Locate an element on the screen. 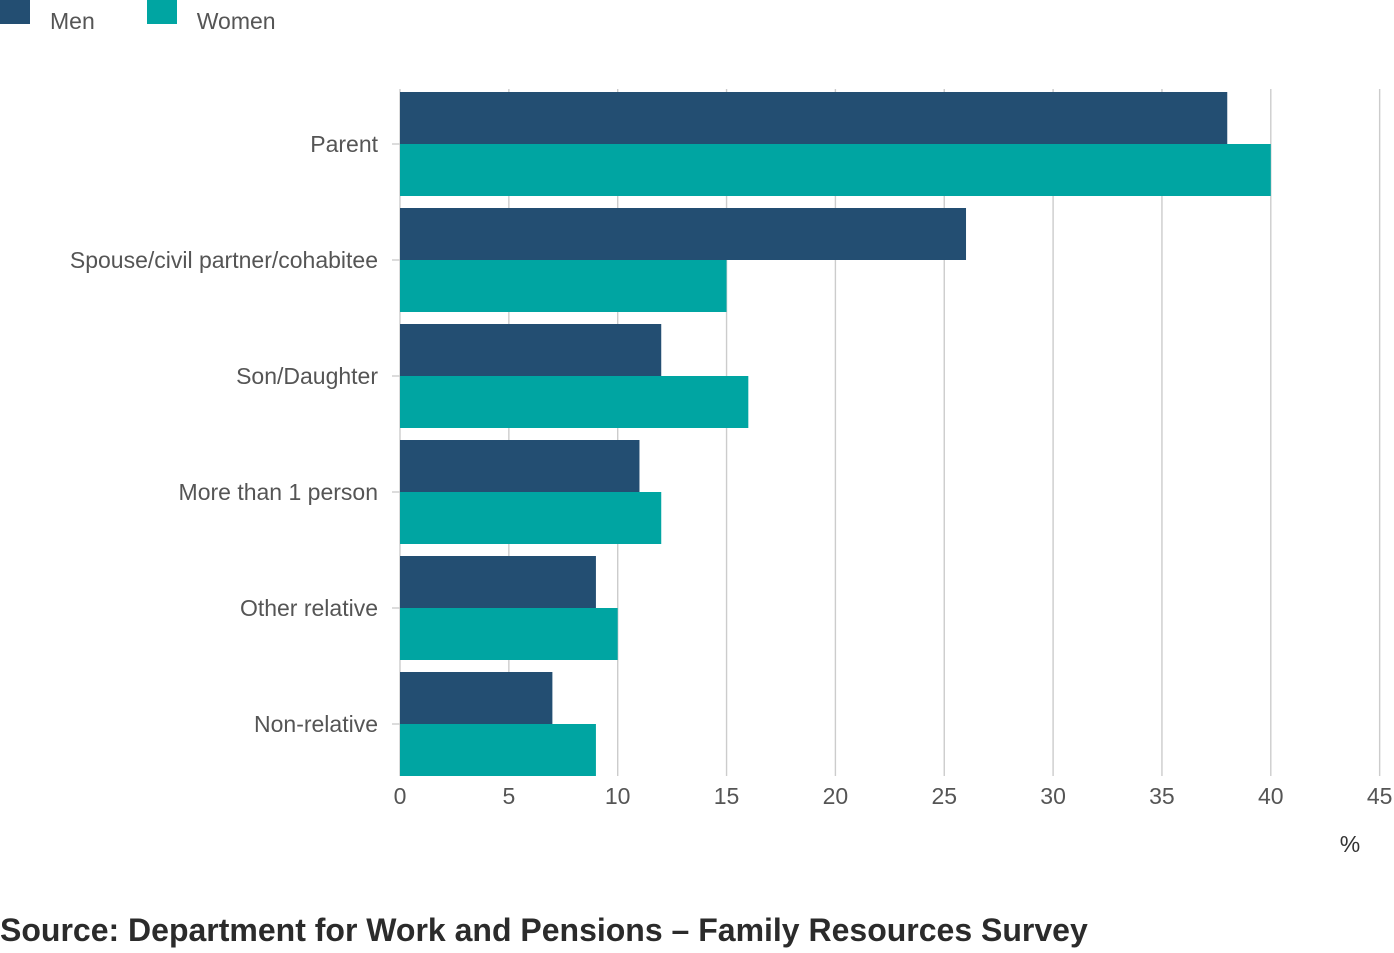 The width and height of the screenshot is (1394, 953). legend-label-women: Women is located at coordinates (236, 20).